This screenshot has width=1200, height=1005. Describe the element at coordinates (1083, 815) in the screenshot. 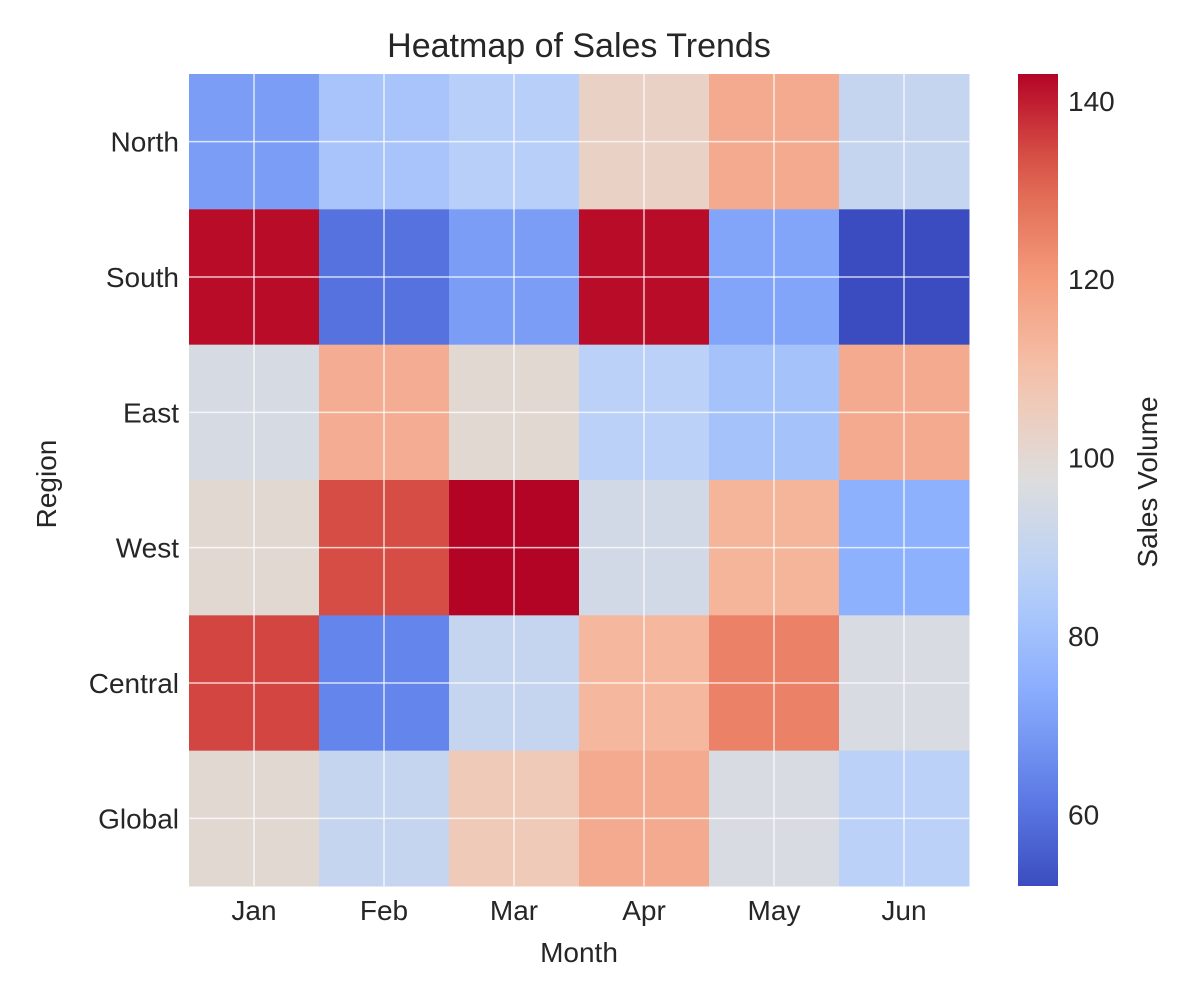

I see `colorbar-tick-label: 60` at that location.